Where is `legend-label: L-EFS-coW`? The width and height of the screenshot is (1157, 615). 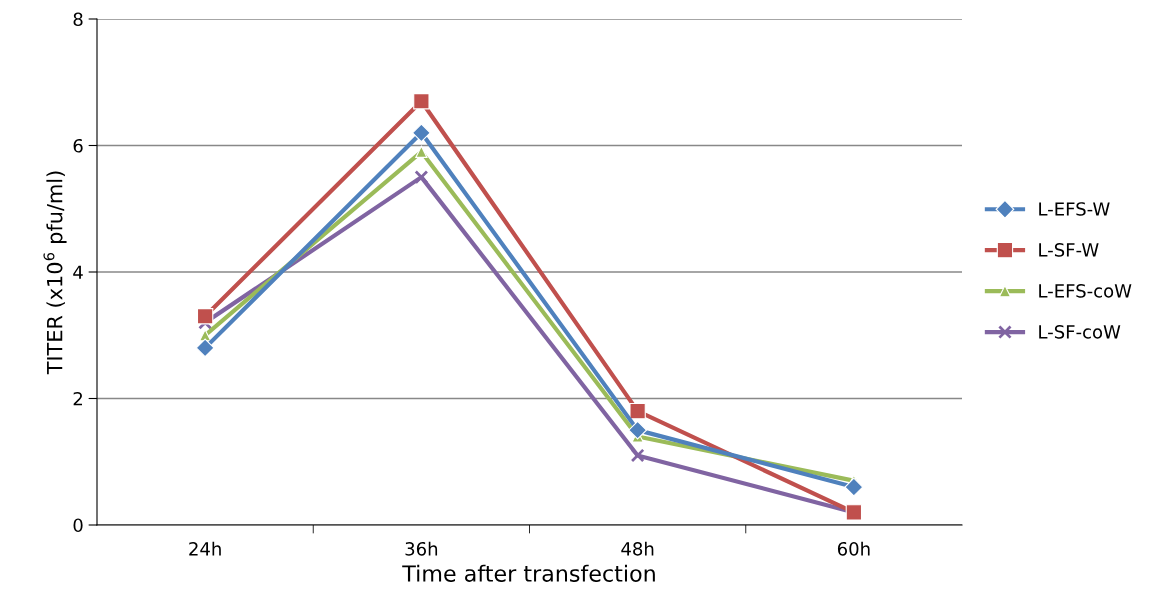
legend-label: L-EFS-coW is located at coordinates (1085, 291).